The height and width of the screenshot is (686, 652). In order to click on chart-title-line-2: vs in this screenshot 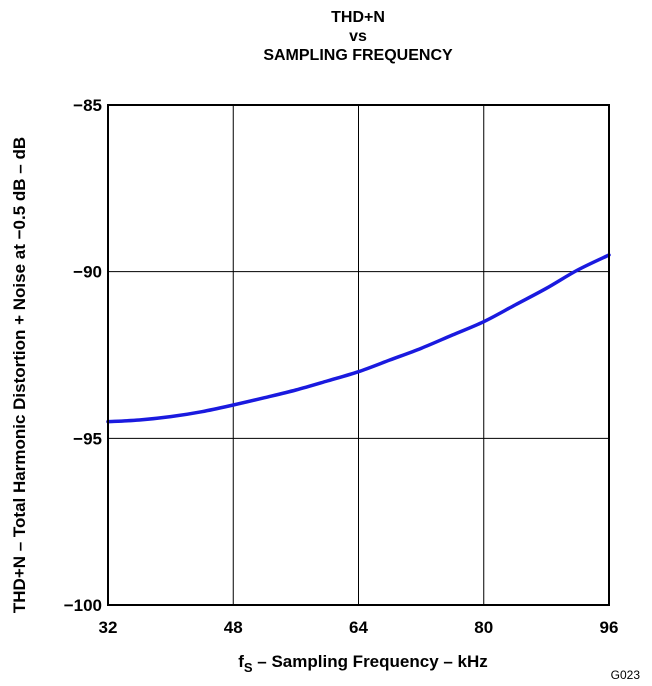, I will do `click(358, 36)`.